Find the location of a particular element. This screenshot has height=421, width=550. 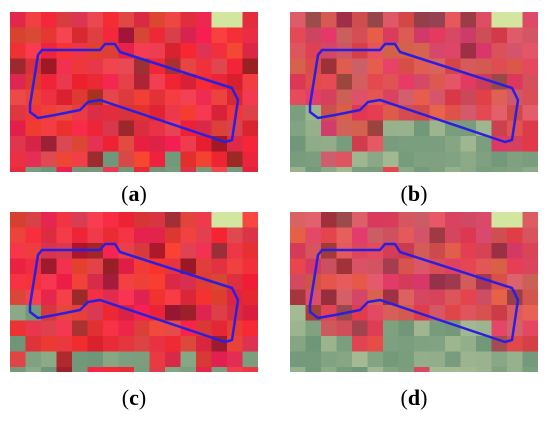

field-boundary is located at coordinates (134, 93).